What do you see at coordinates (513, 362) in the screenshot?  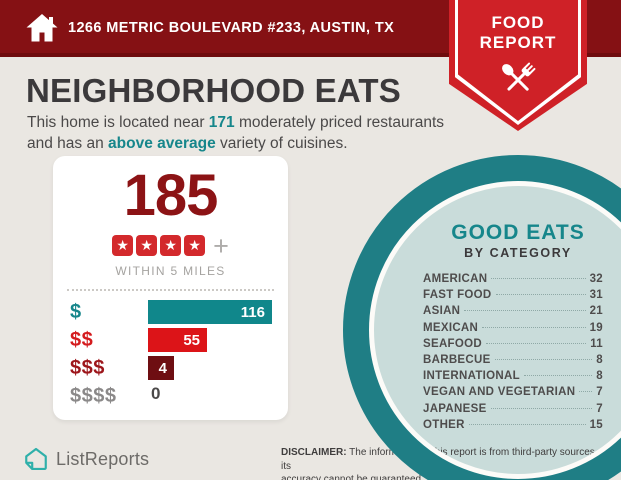 I see `category-row: BARBECUE 8` at bounding box center [513, 362].